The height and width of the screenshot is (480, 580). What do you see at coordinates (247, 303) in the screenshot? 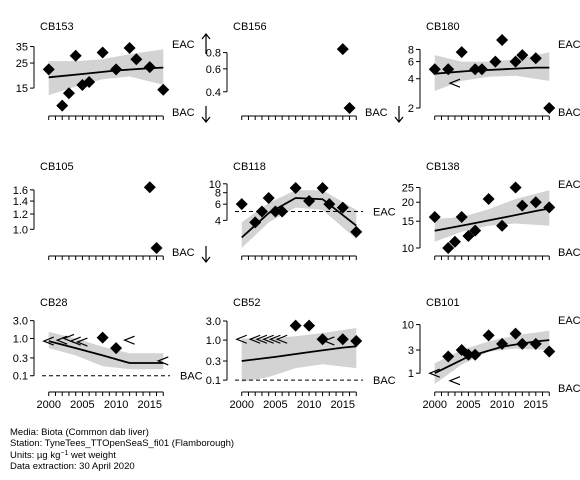
I see `panel-title: CB52` at bounding box center [247, 303].